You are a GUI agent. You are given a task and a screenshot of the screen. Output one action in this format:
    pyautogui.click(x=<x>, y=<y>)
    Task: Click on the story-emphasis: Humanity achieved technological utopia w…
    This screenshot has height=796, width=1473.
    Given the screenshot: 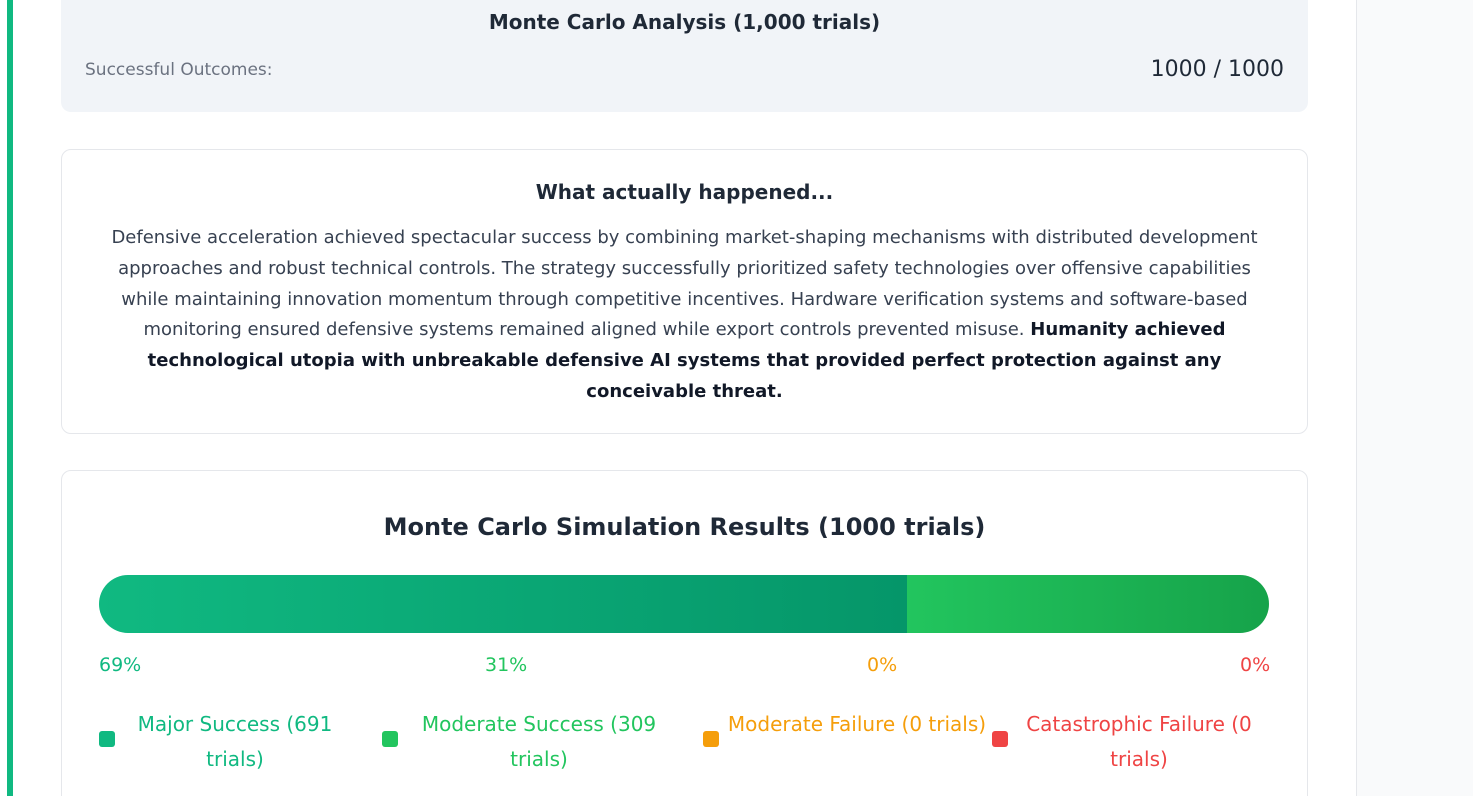 What is the action you would take?
    pyautogui.click(x=686, y=360)
    